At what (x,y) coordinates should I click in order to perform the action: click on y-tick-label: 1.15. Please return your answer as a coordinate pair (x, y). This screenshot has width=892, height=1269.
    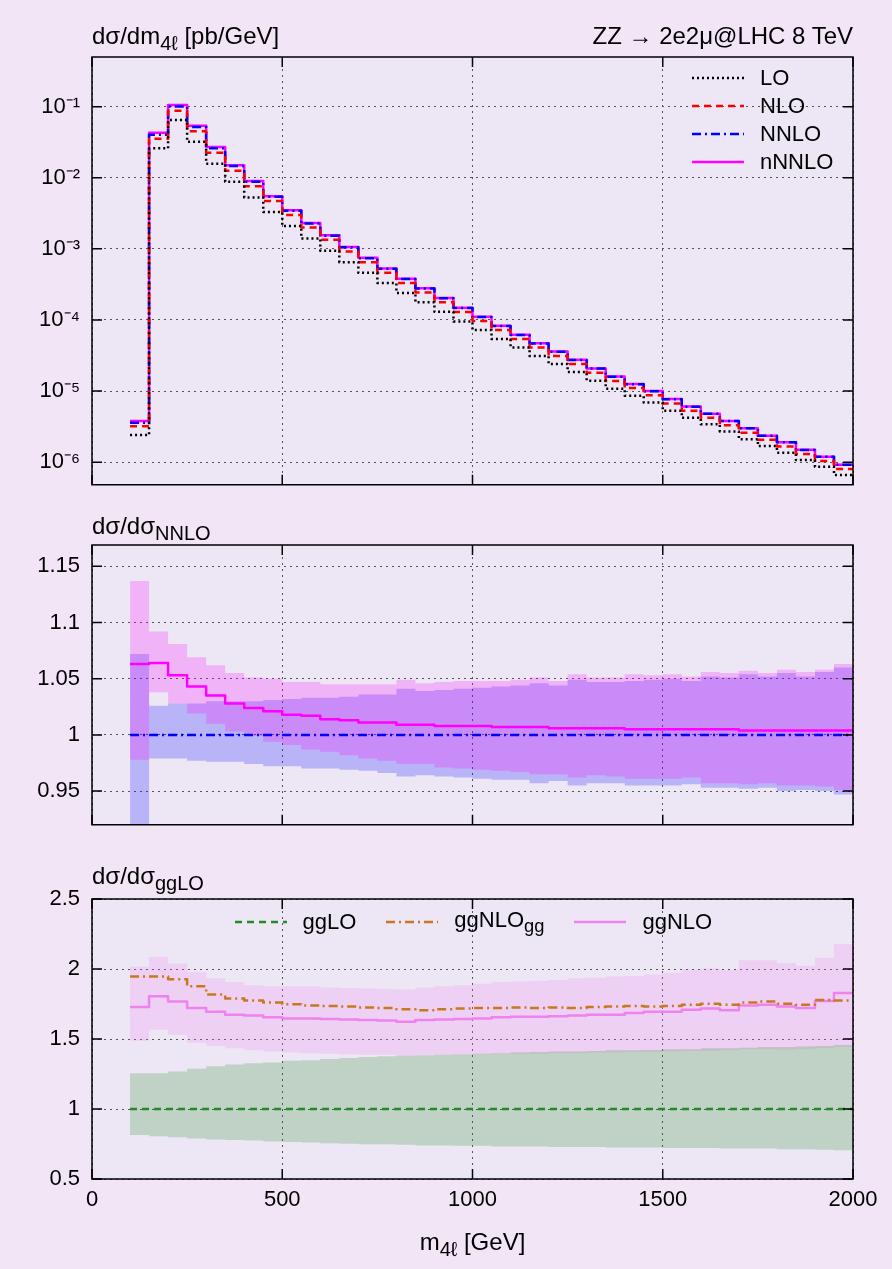
    Looking at the image, I should click on (58, 565).